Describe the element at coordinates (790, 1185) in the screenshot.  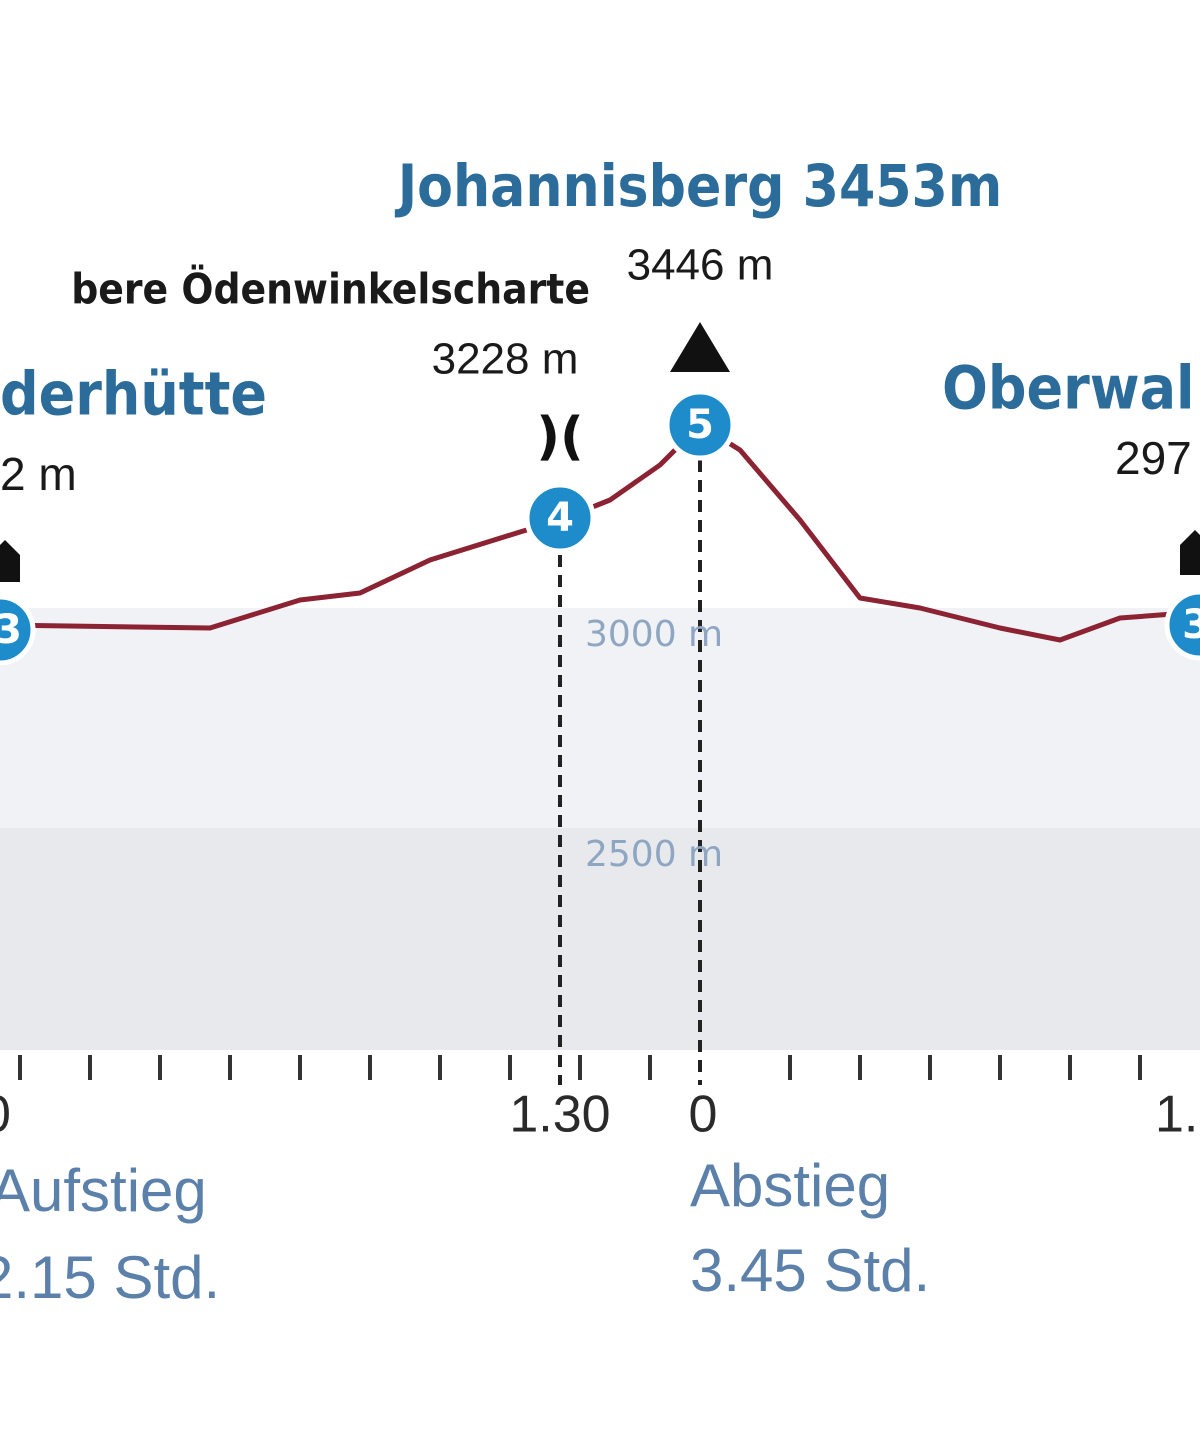
I see `descent-label: Abstieg` at that location.